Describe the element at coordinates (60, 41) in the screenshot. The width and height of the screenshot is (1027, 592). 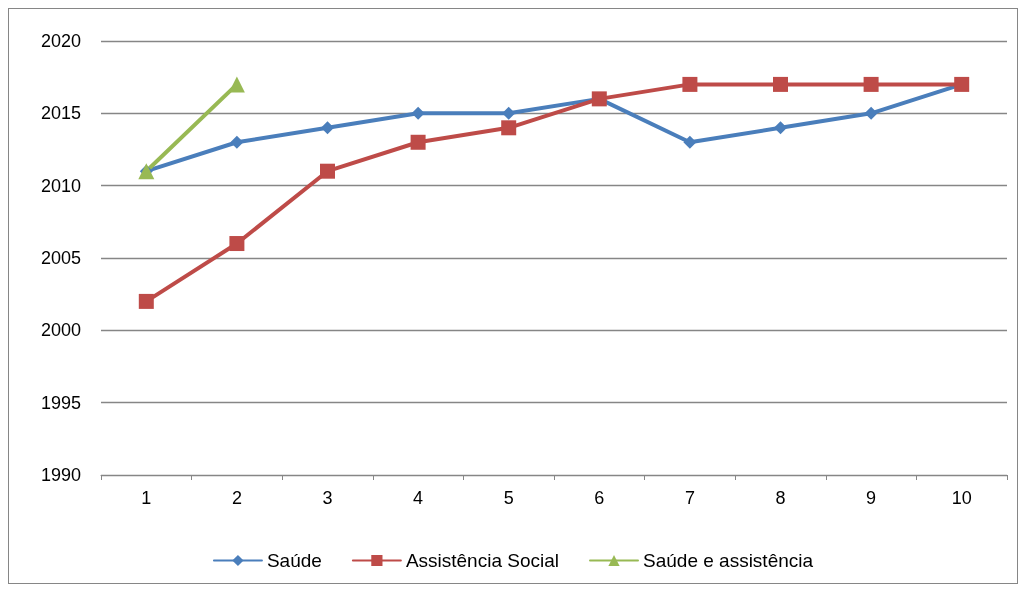
I see `y-tick-label: 2020` at that location.